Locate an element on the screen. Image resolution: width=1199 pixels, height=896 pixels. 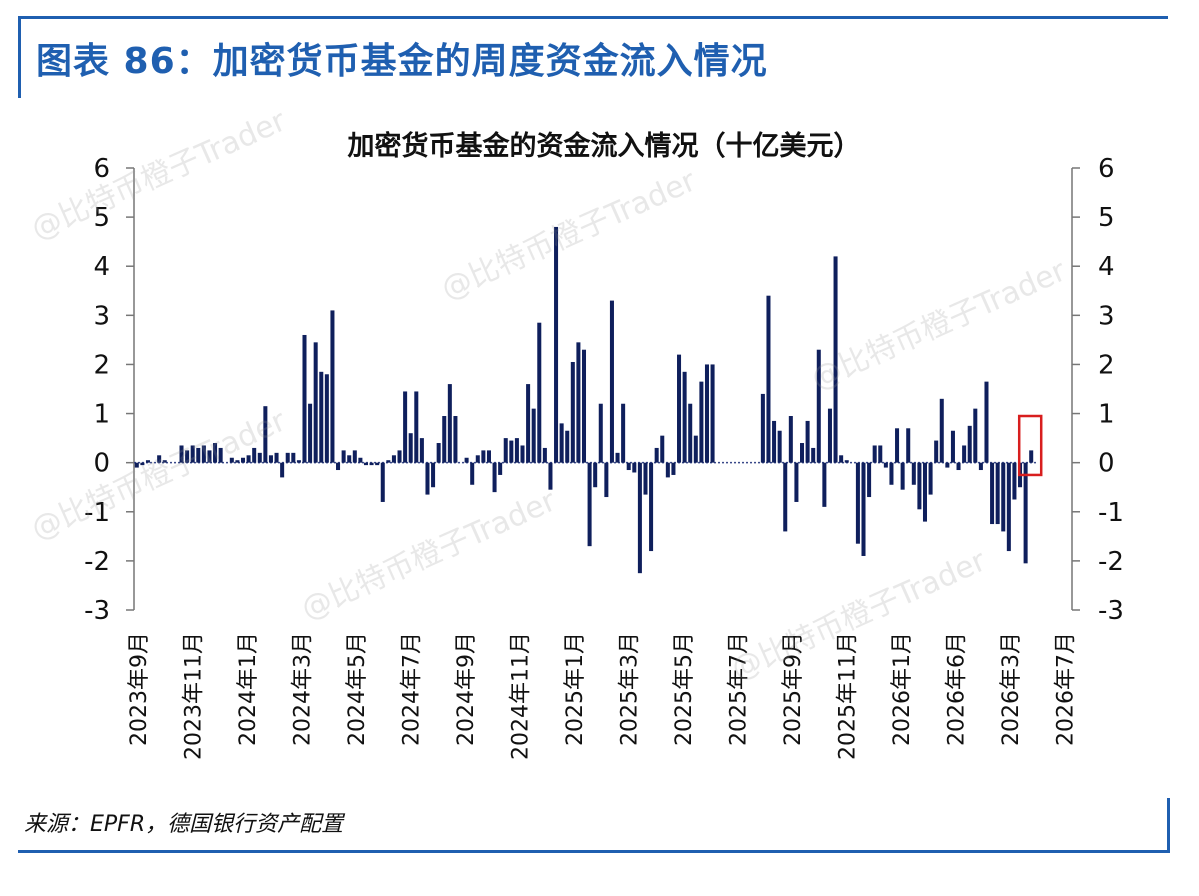
left-y-tick-label: 3 is located at coordinates (101, 316).